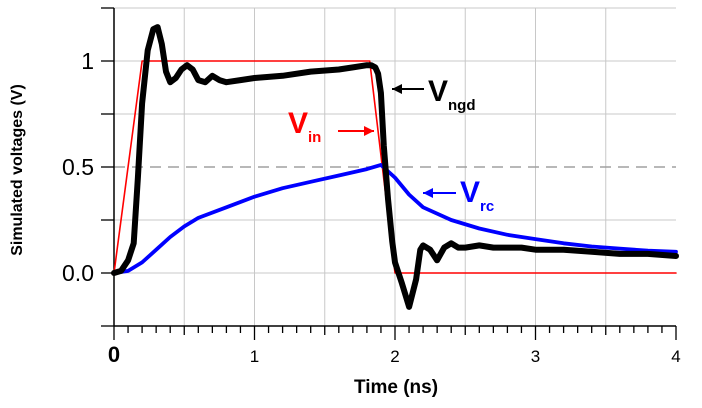  Describe the element at coordinates (87, 61) in the screenshot. I see `y-tick-label: 1` at that location.